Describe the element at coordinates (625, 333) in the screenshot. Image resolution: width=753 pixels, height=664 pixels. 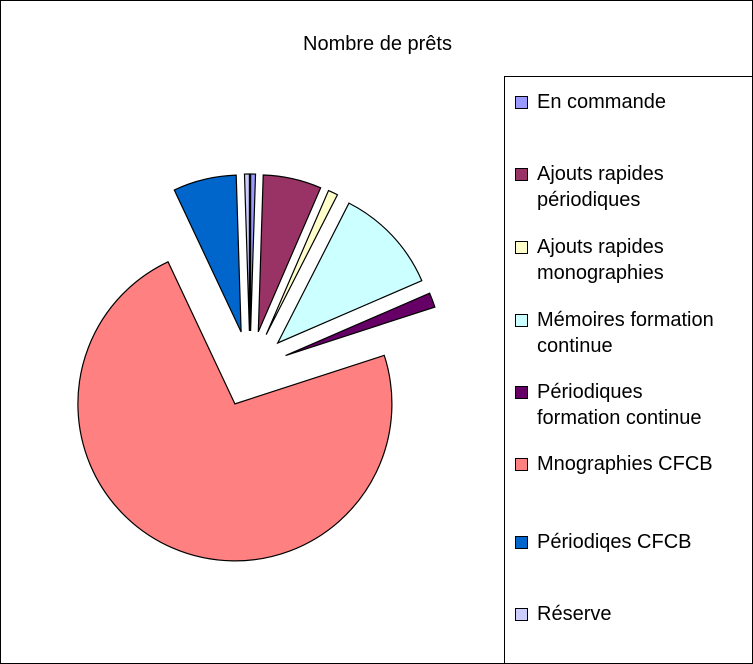
I see `legend-label: Mémoires formation continue` at that location.